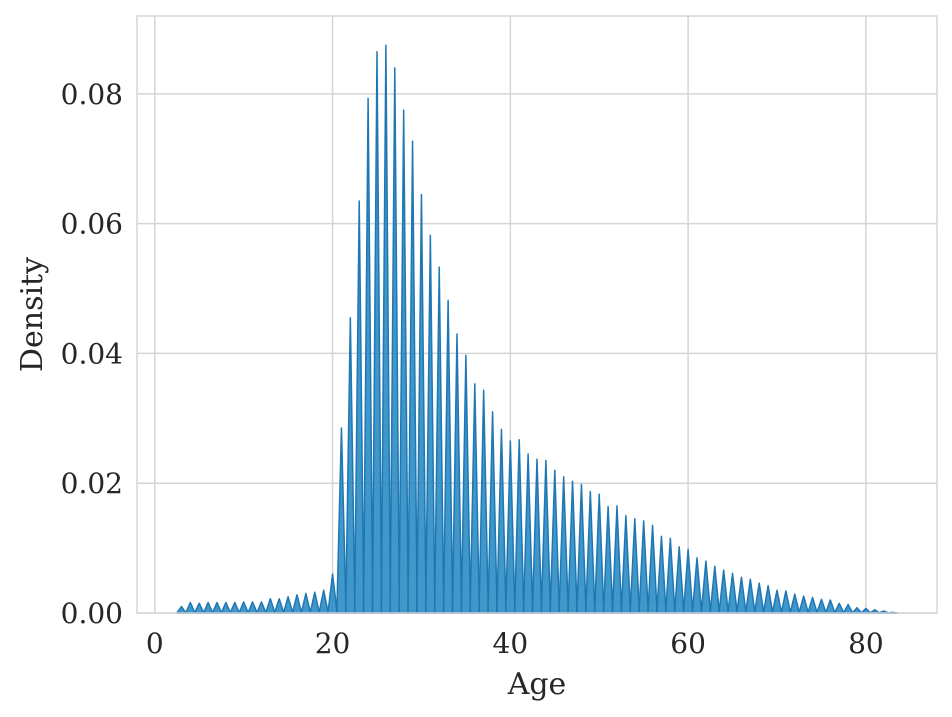 This screenshot has width=952, height=717. What do you see at coordinates (92, 224) in the screenshot?
I see `y-tick-label: 0.06` at bounding box center [92, 224].